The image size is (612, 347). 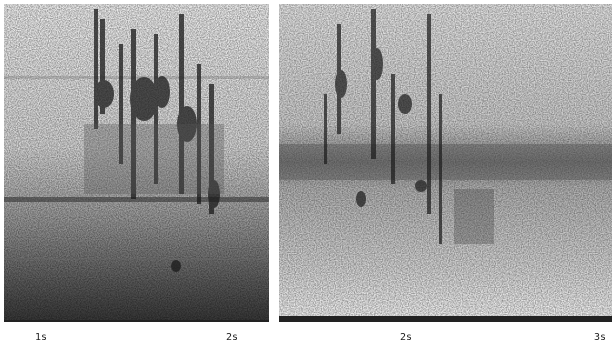 I want to click on tick-label-2s-left: 2s, so click(x=232, y=337).